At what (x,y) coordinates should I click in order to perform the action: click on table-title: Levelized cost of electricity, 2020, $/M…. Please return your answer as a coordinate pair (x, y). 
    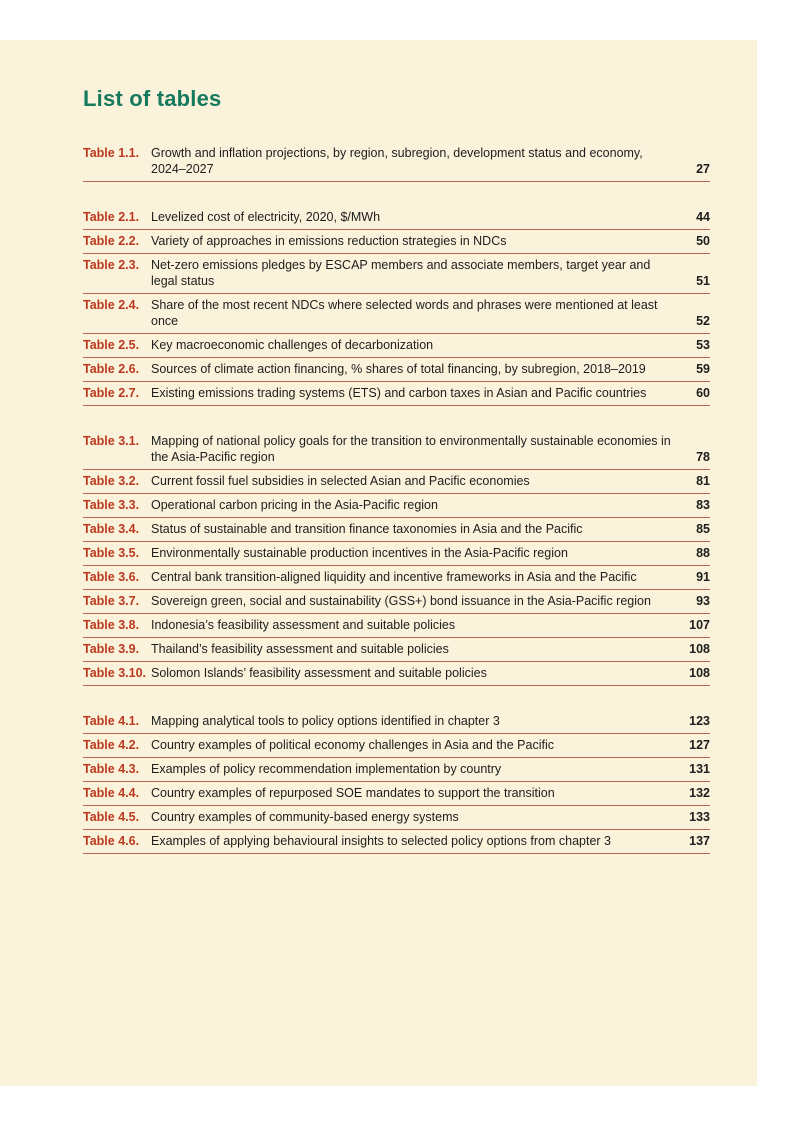
    Looking at the image, I should click on (266, 217).